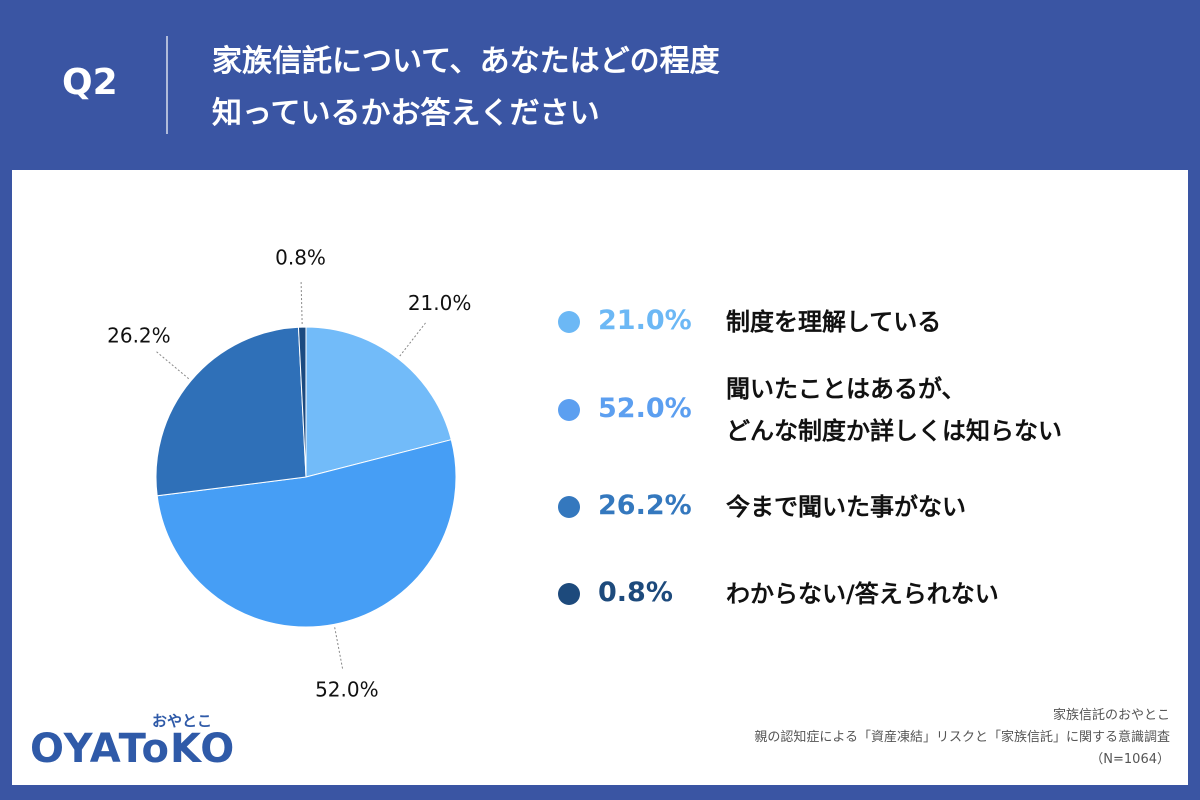 The width and height of the screenshot is (1200, 800). Describe the element at coordinates (645, 408) in the screenshot. I see `legend-value: 52.0%` at that location.